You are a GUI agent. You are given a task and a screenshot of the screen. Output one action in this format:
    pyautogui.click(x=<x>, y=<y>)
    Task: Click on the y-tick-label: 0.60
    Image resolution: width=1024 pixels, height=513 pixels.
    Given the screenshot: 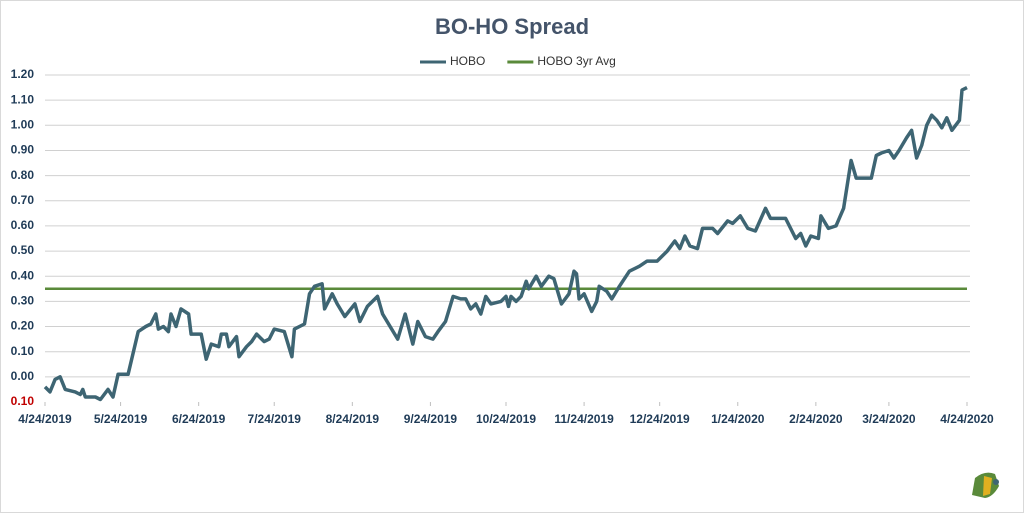 What is the action you would take?
    pyautogui.click(x=23, y=225)
    